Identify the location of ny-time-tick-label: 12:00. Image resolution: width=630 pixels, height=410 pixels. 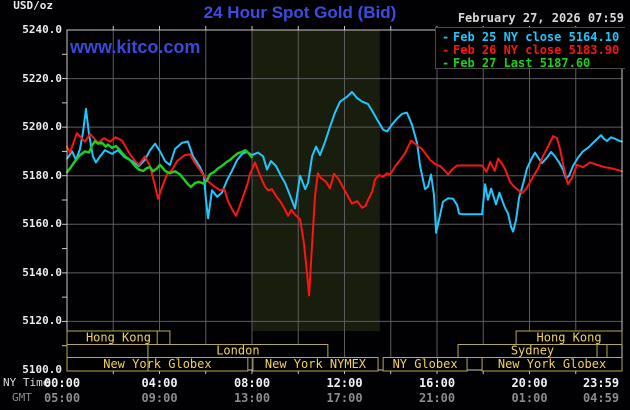
(344, 383).